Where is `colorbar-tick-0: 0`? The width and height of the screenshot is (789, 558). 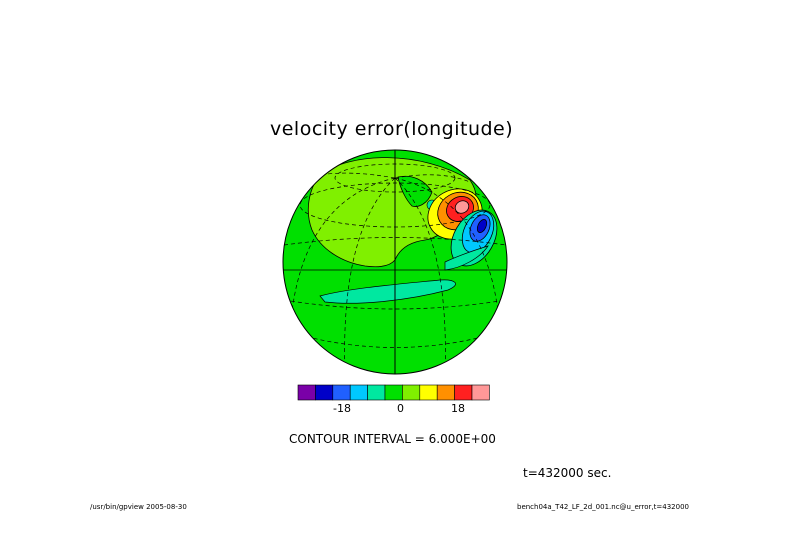
colorbar-tick-0: 0 is located at coordinates (400, 408).